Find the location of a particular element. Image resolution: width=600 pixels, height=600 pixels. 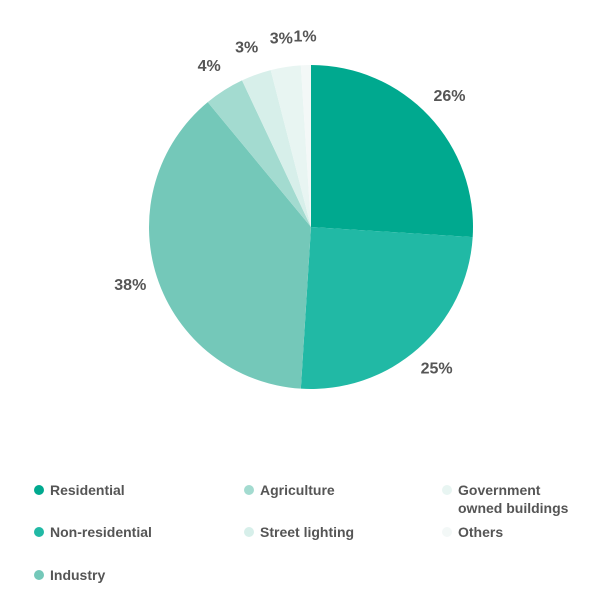

pie-label-street-lighting: 3% is located at coordinates (246, 47).